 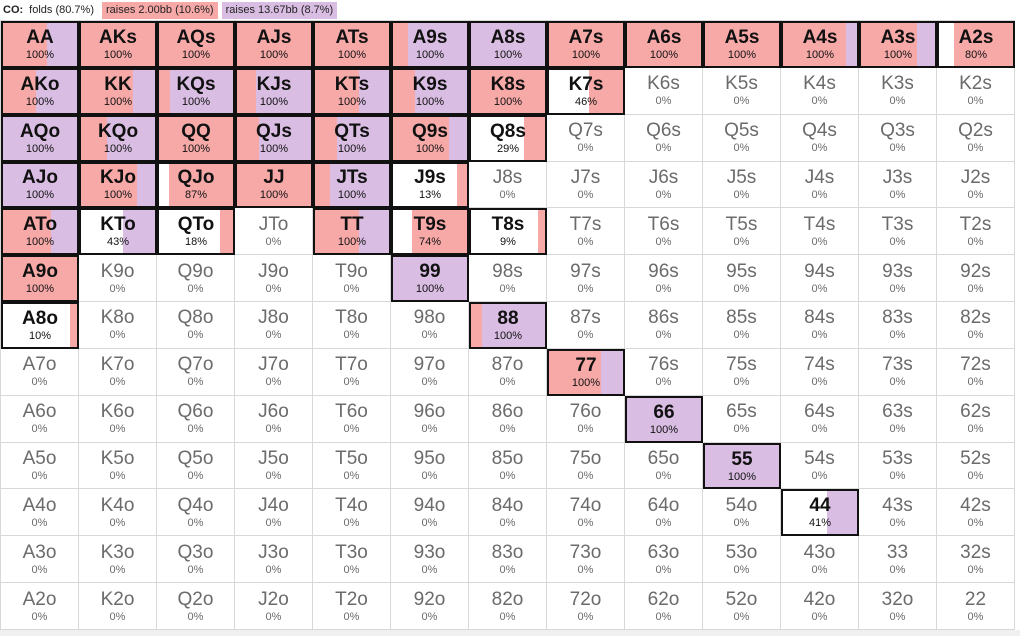 I want to click on hand-cell-72o: 72o 0%, so click(x=586, y=606).